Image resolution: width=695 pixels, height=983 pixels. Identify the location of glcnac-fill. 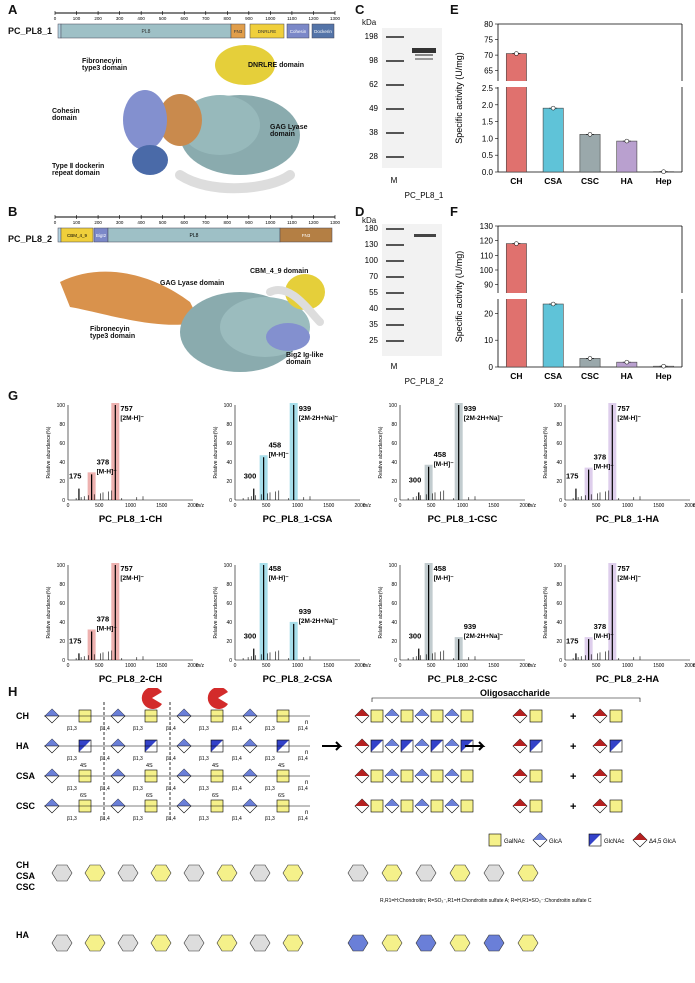
(616, 746).